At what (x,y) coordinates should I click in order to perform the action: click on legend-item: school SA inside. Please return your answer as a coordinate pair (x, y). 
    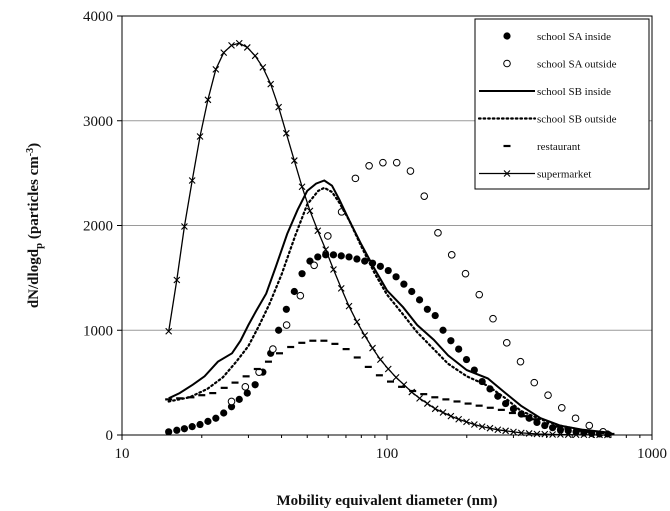
    Looking at the image, I should click on (557, 37).